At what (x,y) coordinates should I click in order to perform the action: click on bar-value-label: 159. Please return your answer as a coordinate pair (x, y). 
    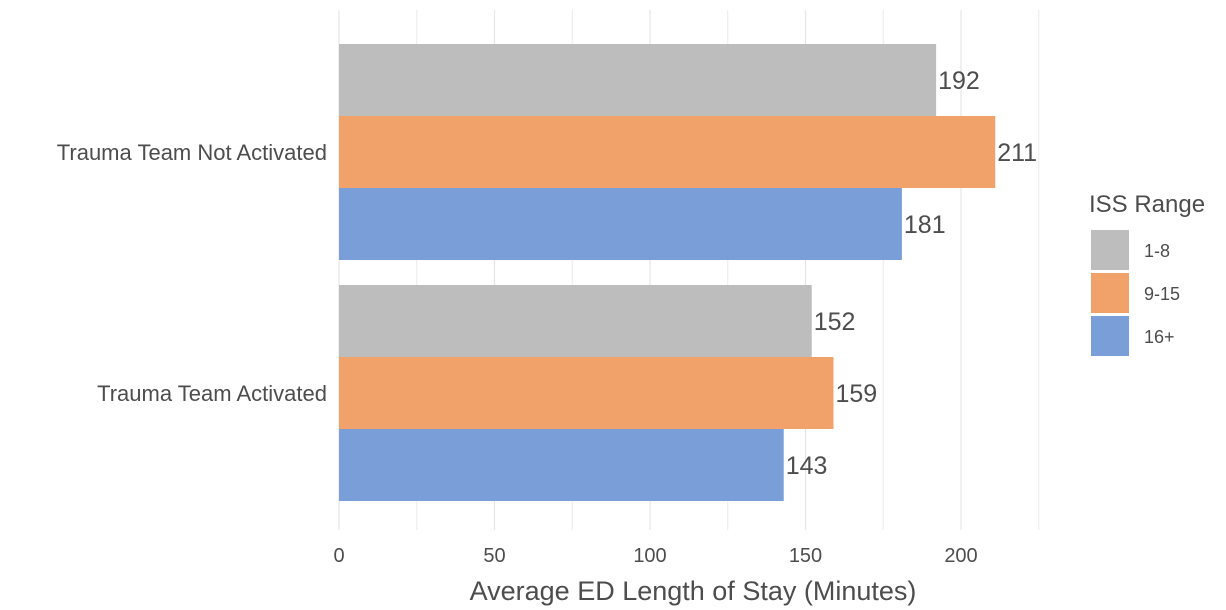
    Looking at the image, I should click on (856, 394).